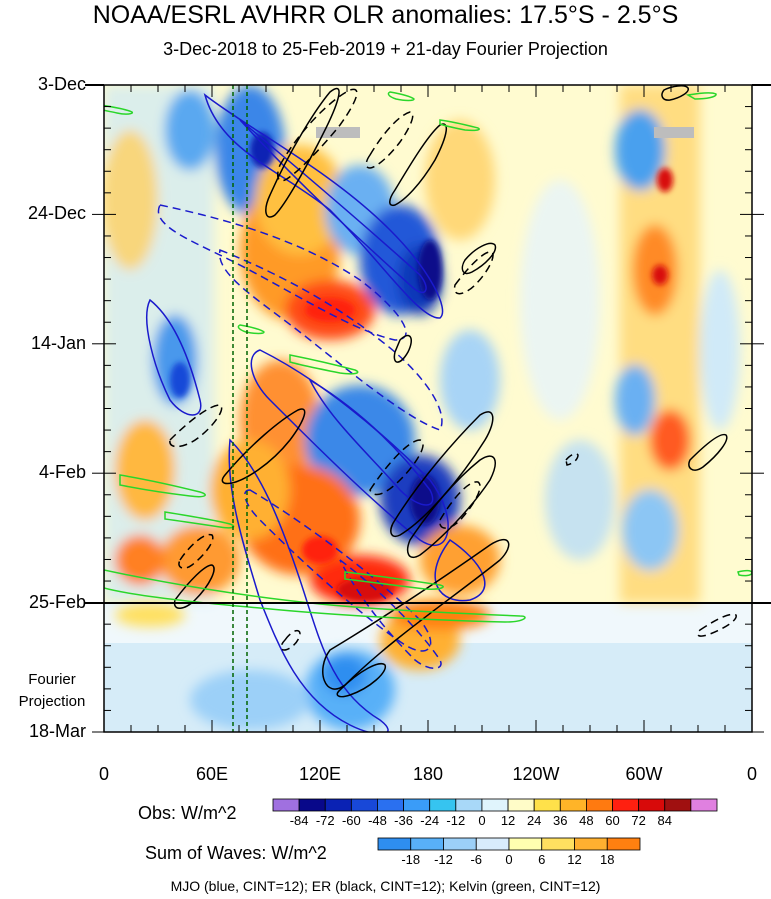  Describe the element at coordinates (607, 859) in the screenshot. I see `colorbar-tick-label: 18` at that location.